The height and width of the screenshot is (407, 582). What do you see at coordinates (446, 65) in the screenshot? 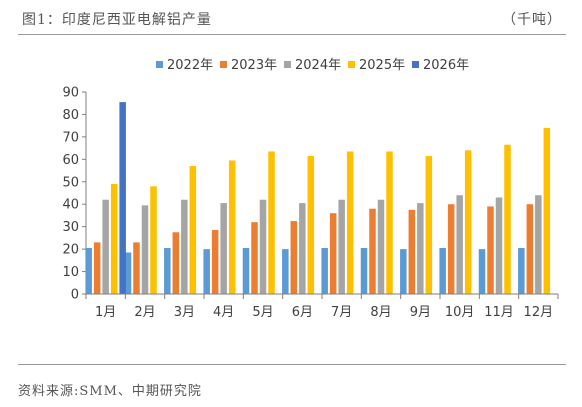
I see `legend-label: 2026年` at bounding box center [446, 65].